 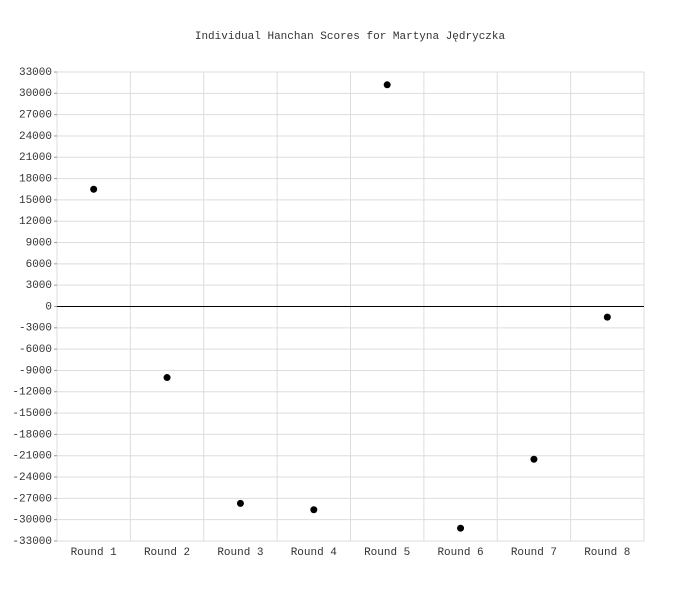 I want to click on x-tick-label: Round 6, so click(x=460, y=553).